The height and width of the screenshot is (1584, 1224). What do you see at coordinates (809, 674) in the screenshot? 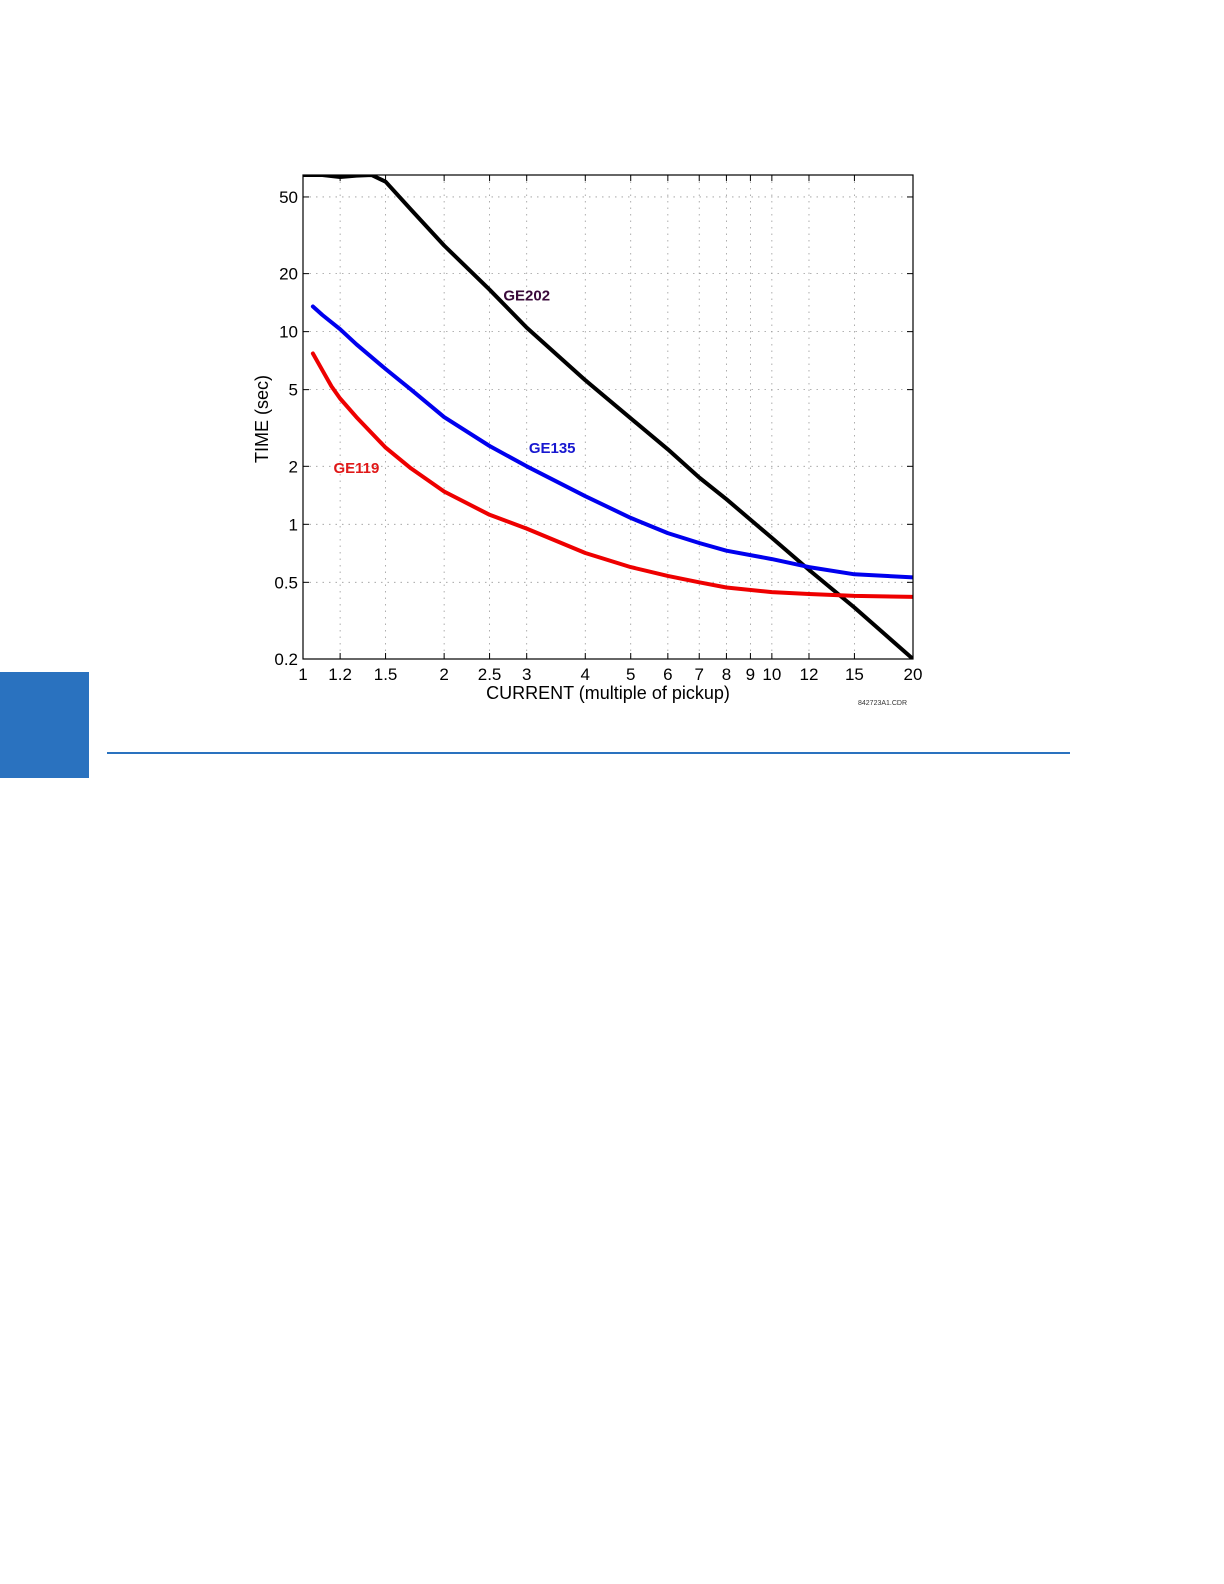
I see `x-tick-label: 12` at bounding box center [809, 674].